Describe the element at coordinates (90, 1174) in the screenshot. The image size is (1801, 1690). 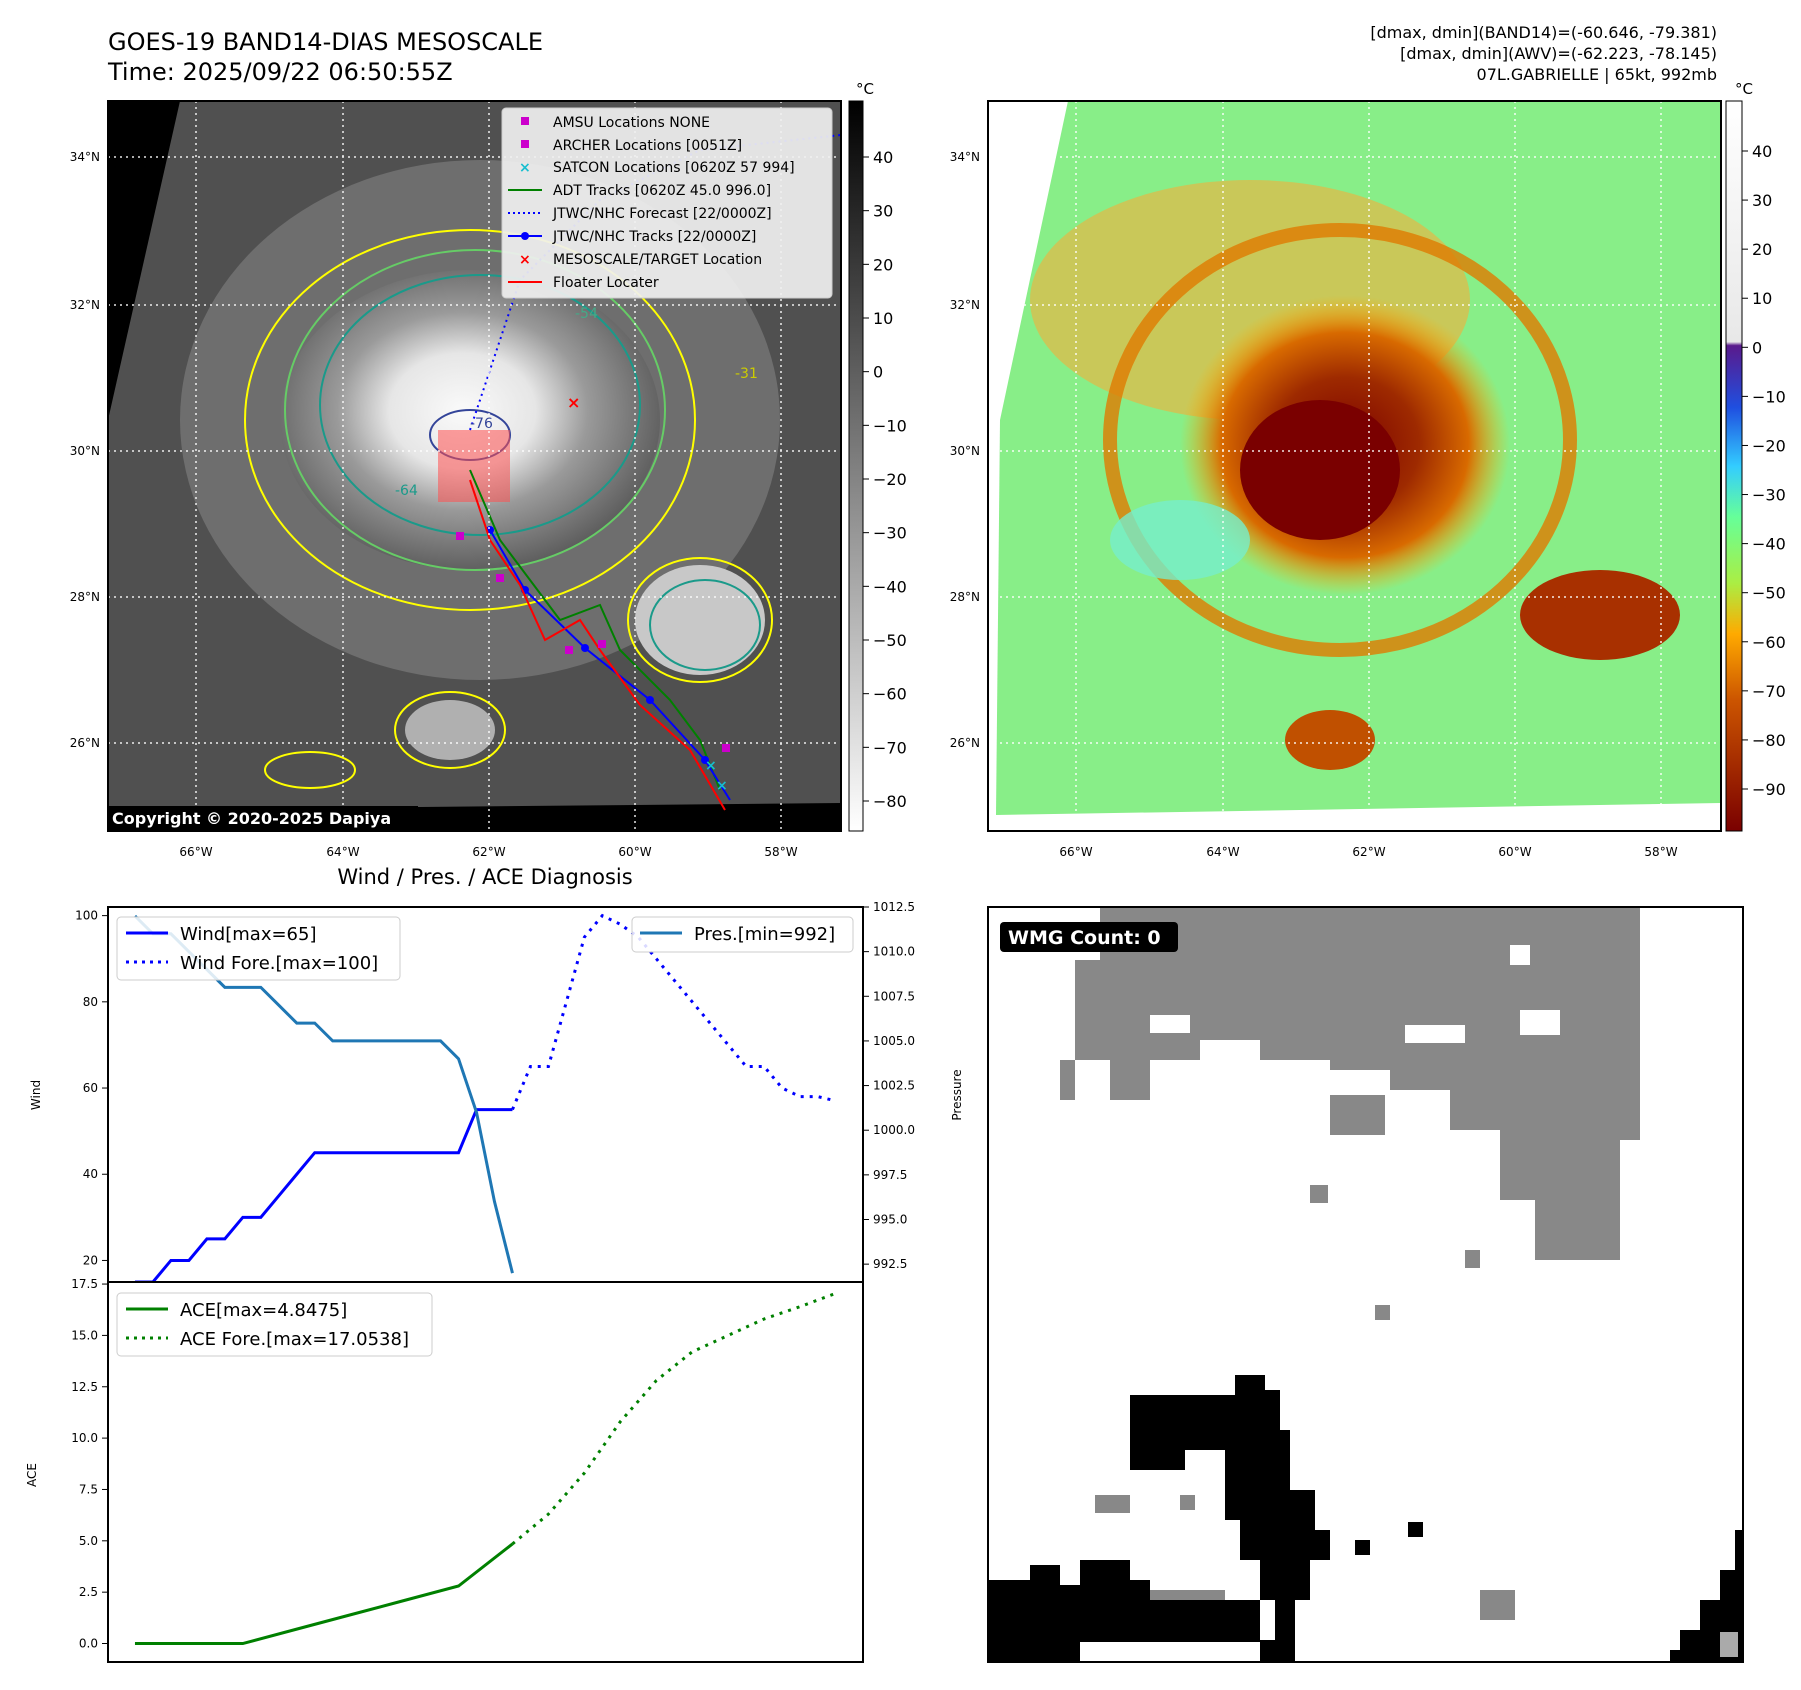
I see `wind-tick-label: 40` at that location.